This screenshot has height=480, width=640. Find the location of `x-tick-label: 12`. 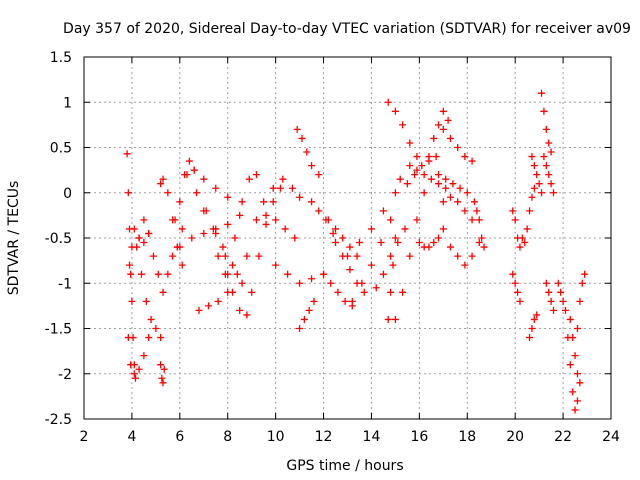

x-tick-label: 12 is located at coordinates (324, 437).